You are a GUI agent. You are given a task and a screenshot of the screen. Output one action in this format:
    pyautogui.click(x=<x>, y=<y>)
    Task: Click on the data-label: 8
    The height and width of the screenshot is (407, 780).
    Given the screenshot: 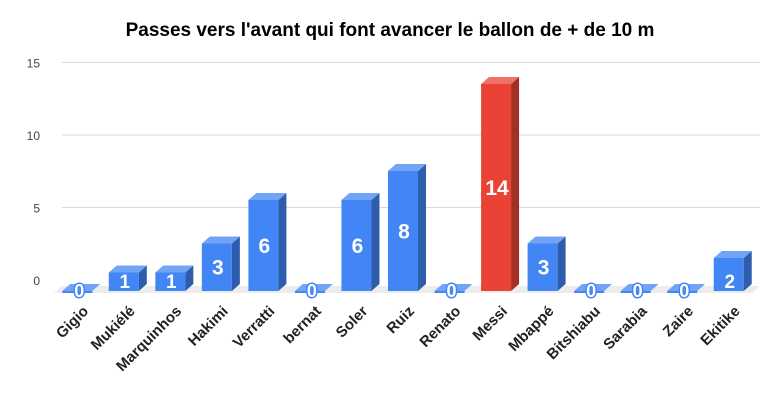 What is the action you would take?
    pyautogui.click(x=404, y=231)
    